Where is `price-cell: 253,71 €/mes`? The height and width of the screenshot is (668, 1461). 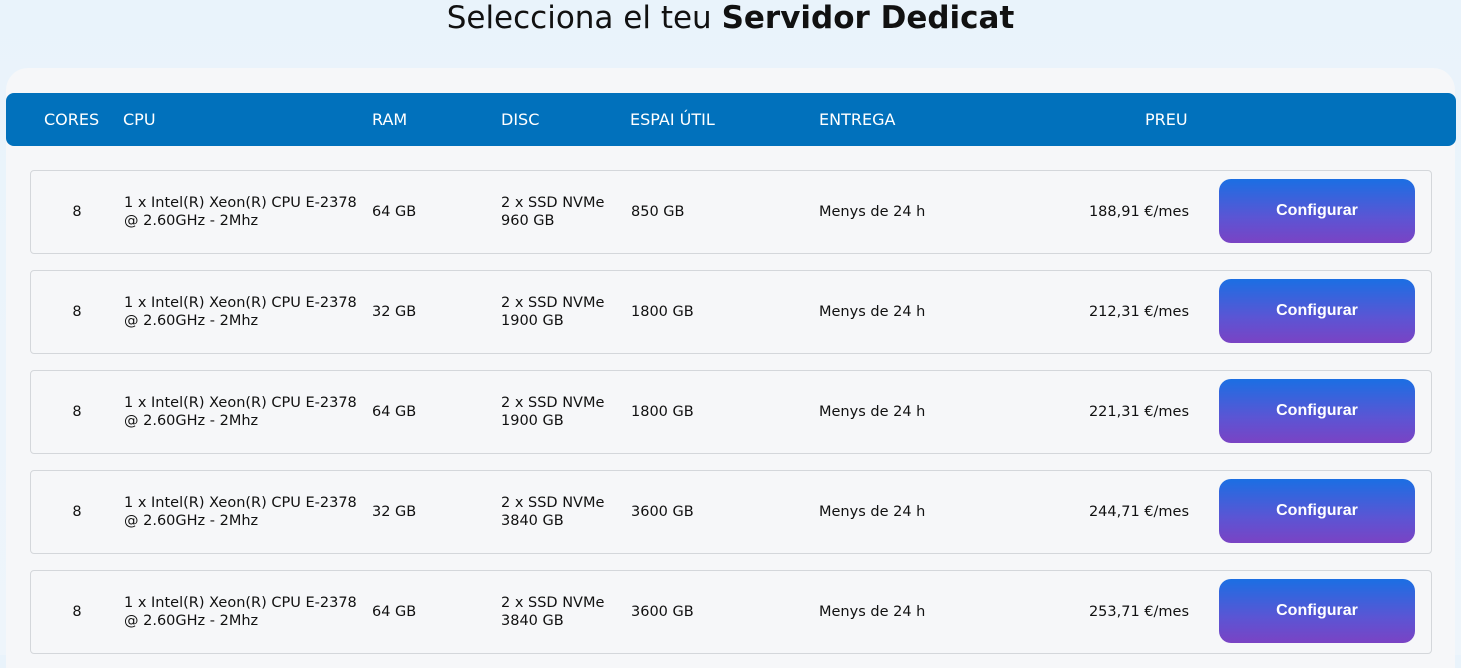 price-cell: 253,71 €/mes is located at coordinates (1138, 612).